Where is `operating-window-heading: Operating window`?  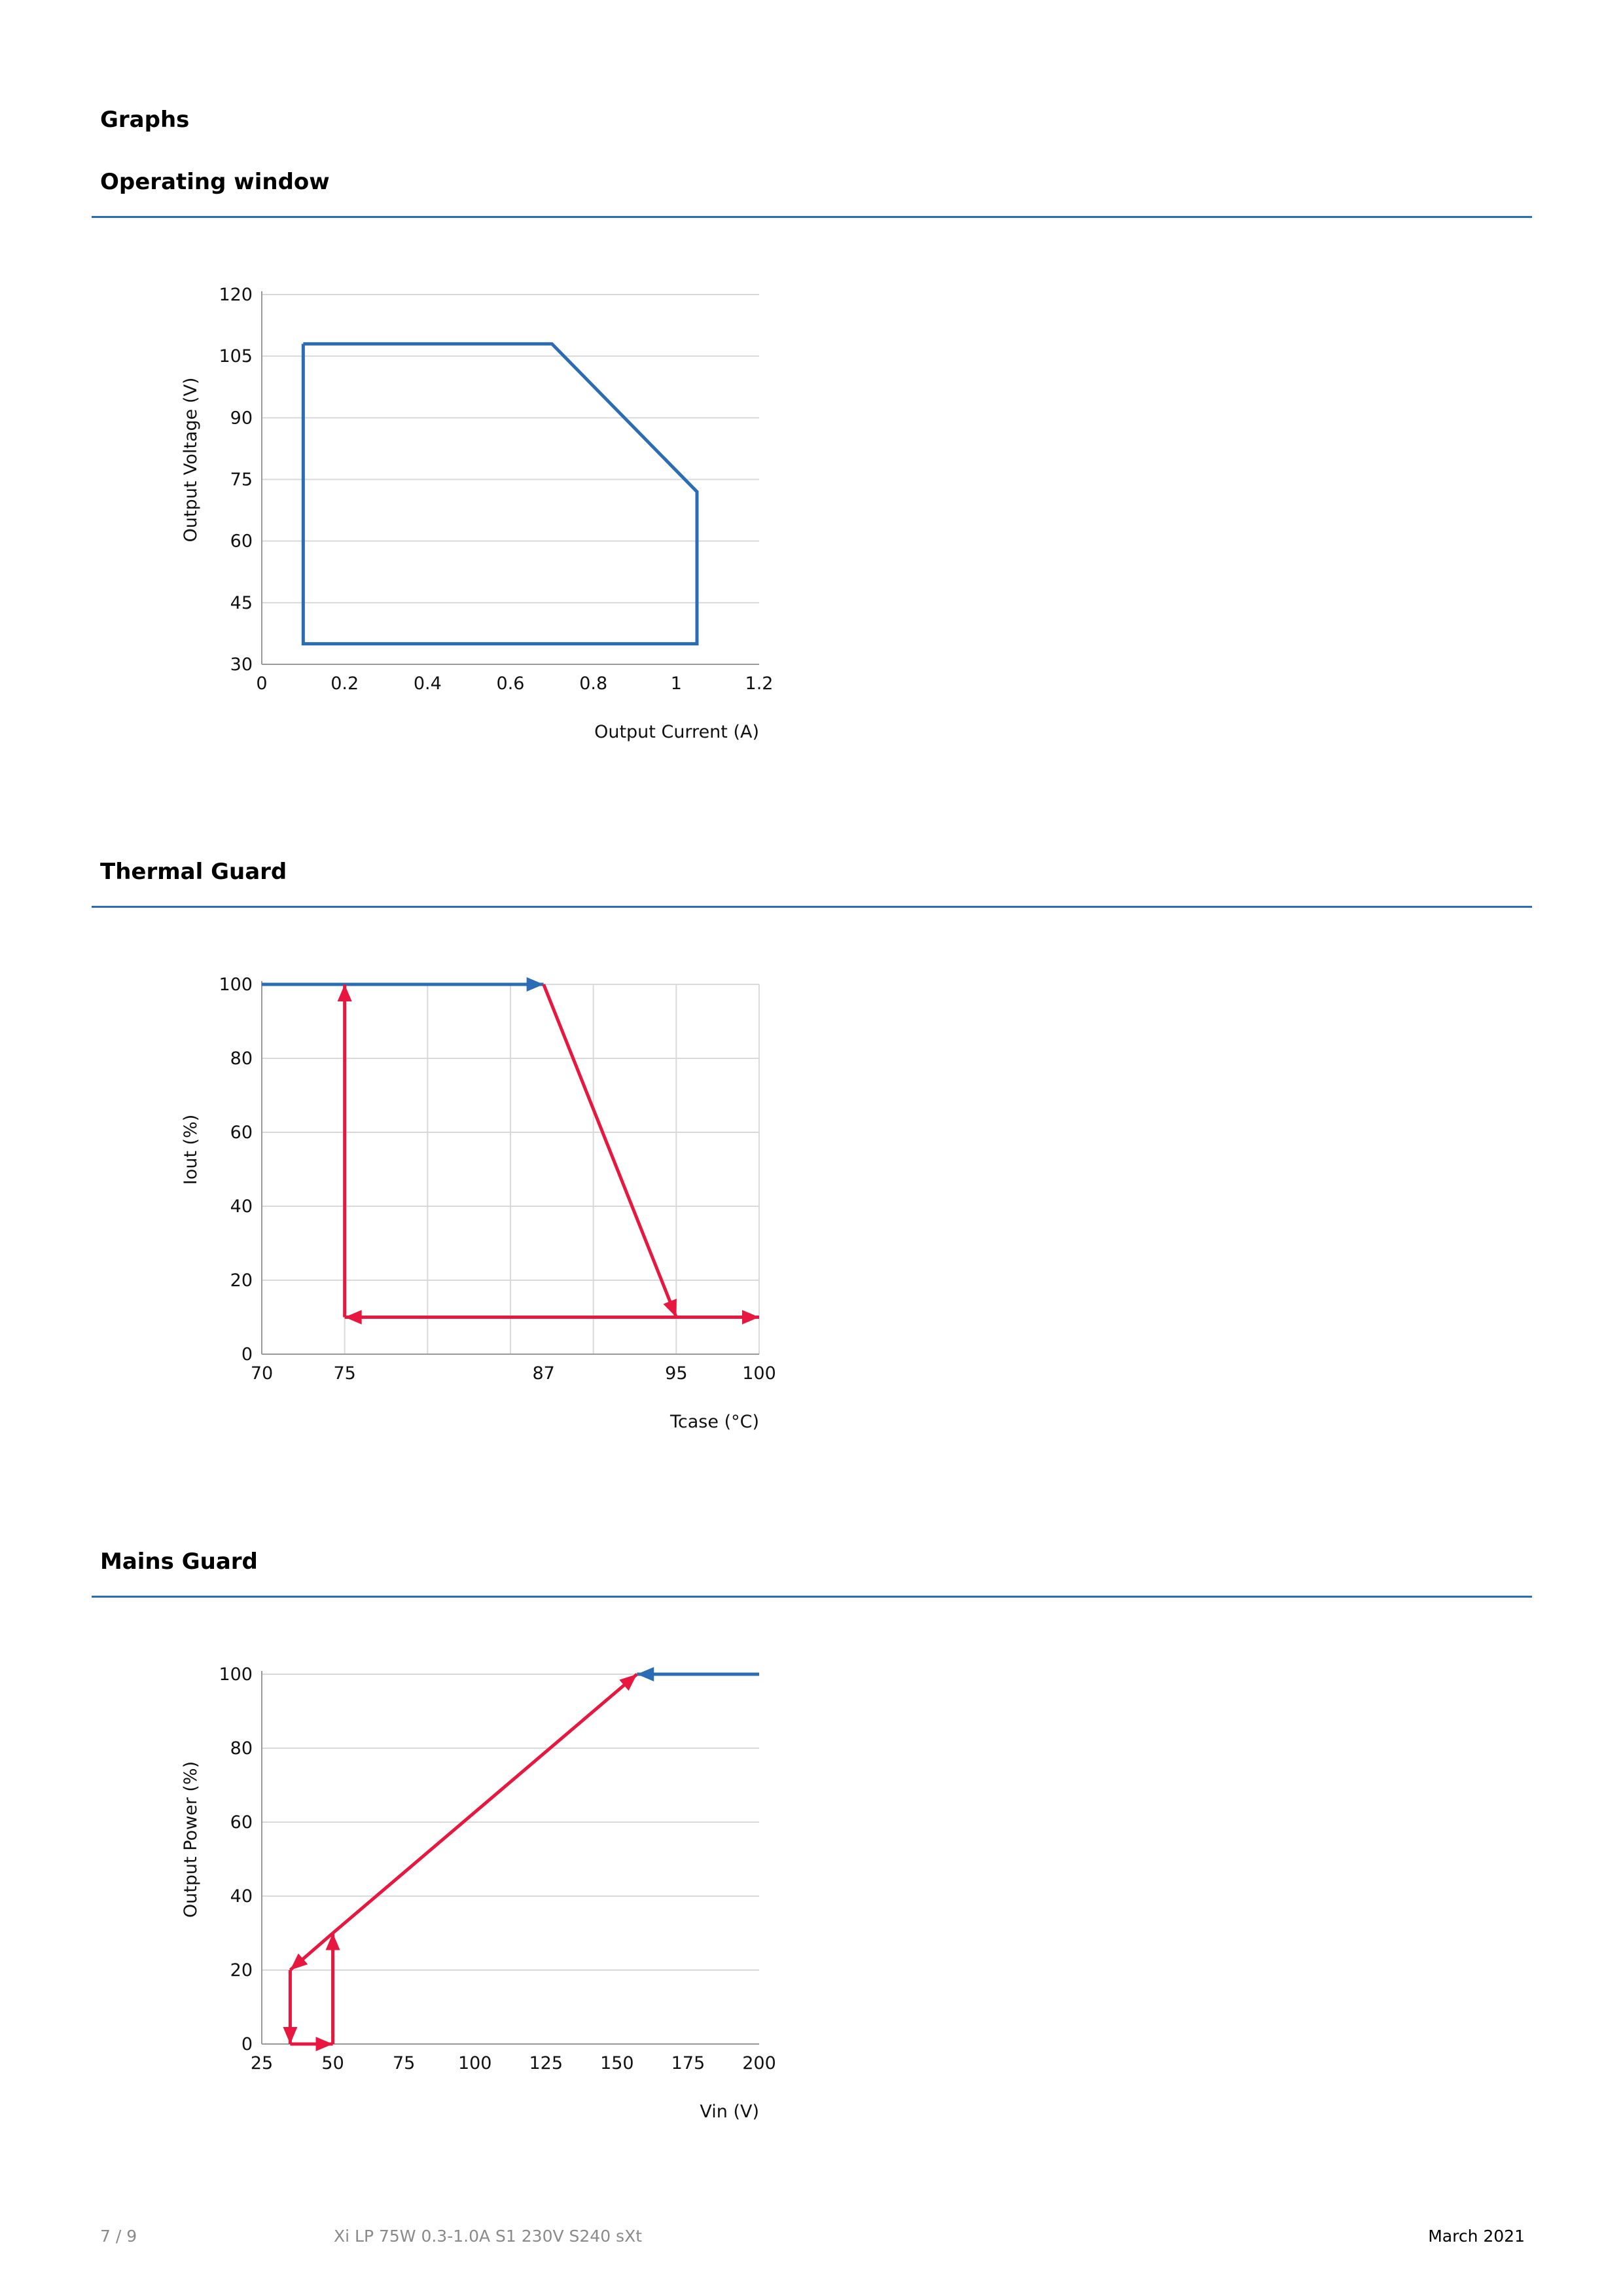 operating-window-heading: Operating window is located at coordinates (215, 182).